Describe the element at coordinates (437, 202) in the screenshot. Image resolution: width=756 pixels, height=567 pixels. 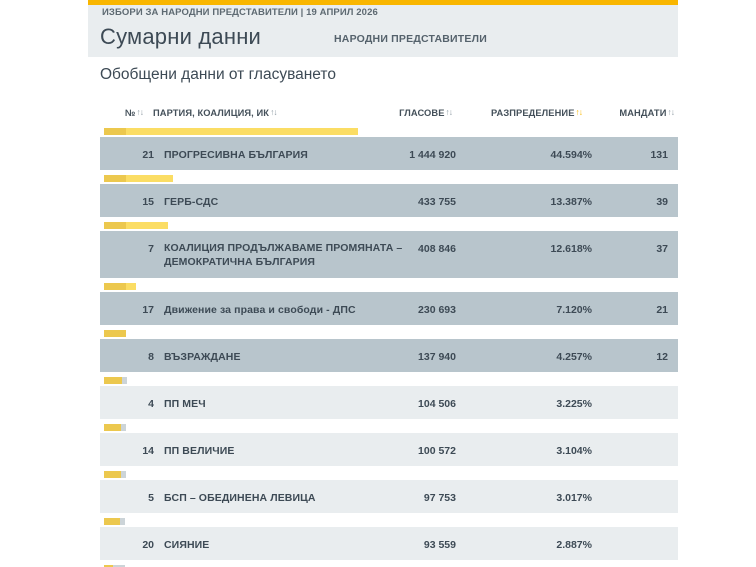
I see `cell-votes: 433 755` at that location.